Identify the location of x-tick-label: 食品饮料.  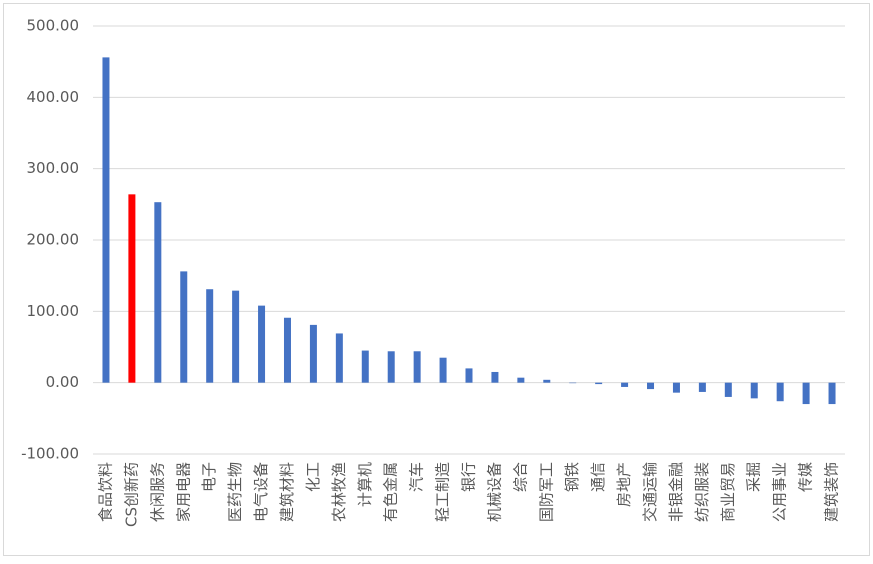
(105, 492).